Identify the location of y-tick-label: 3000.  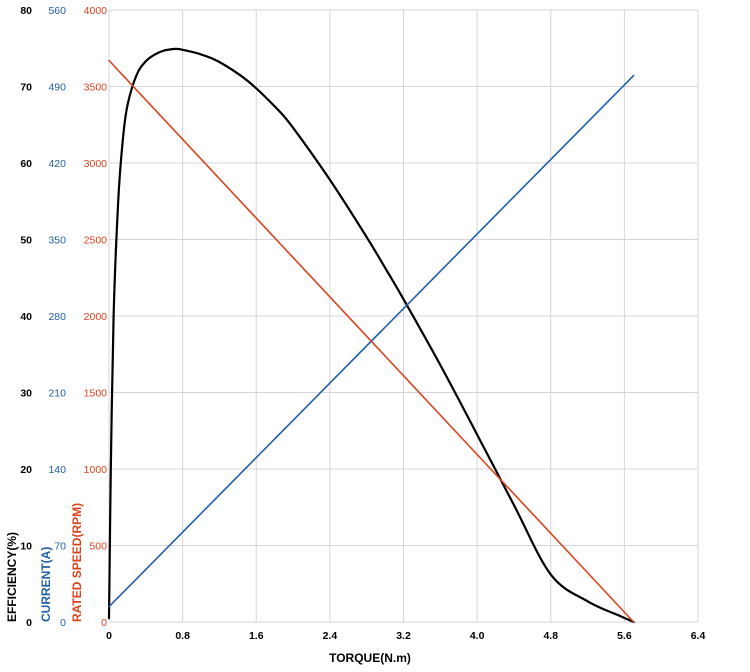
(96, 164).